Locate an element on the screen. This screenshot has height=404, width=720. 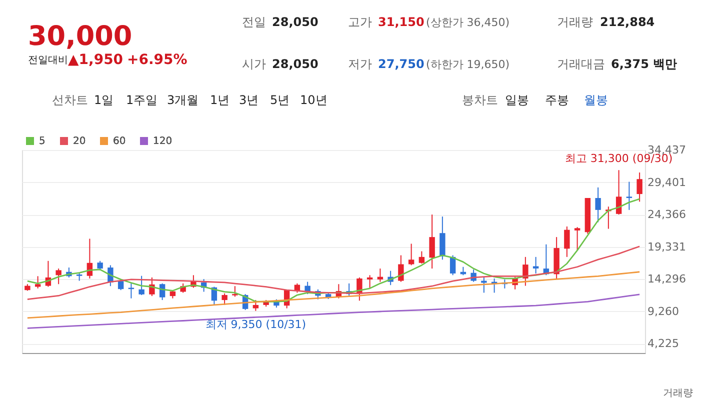
text: 주봉 is located at coordinates (557, 100).